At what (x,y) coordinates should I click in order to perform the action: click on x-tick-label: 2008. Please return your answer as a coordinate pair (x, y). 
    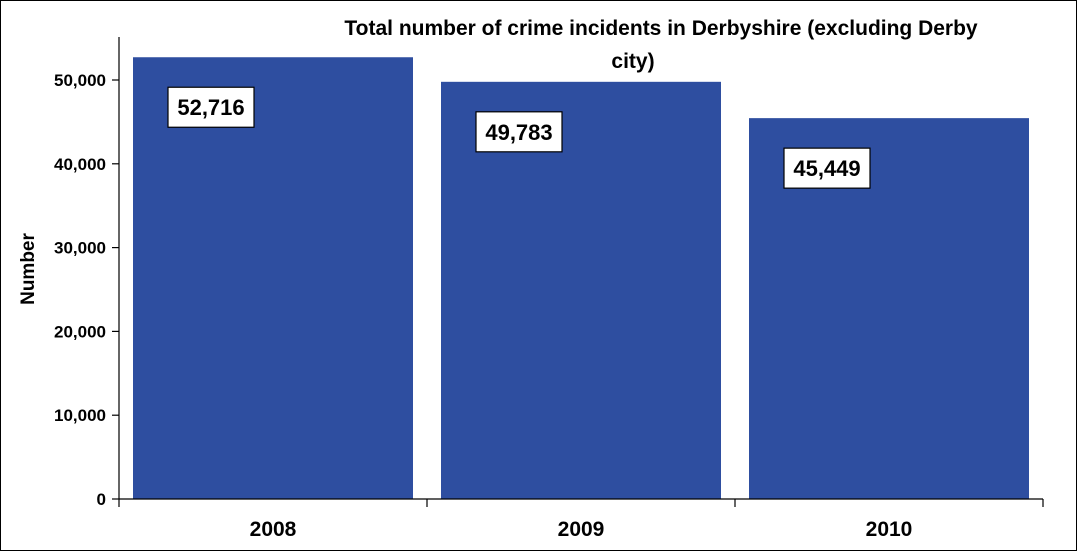
    Looking at the image, I should click on (273, 529).